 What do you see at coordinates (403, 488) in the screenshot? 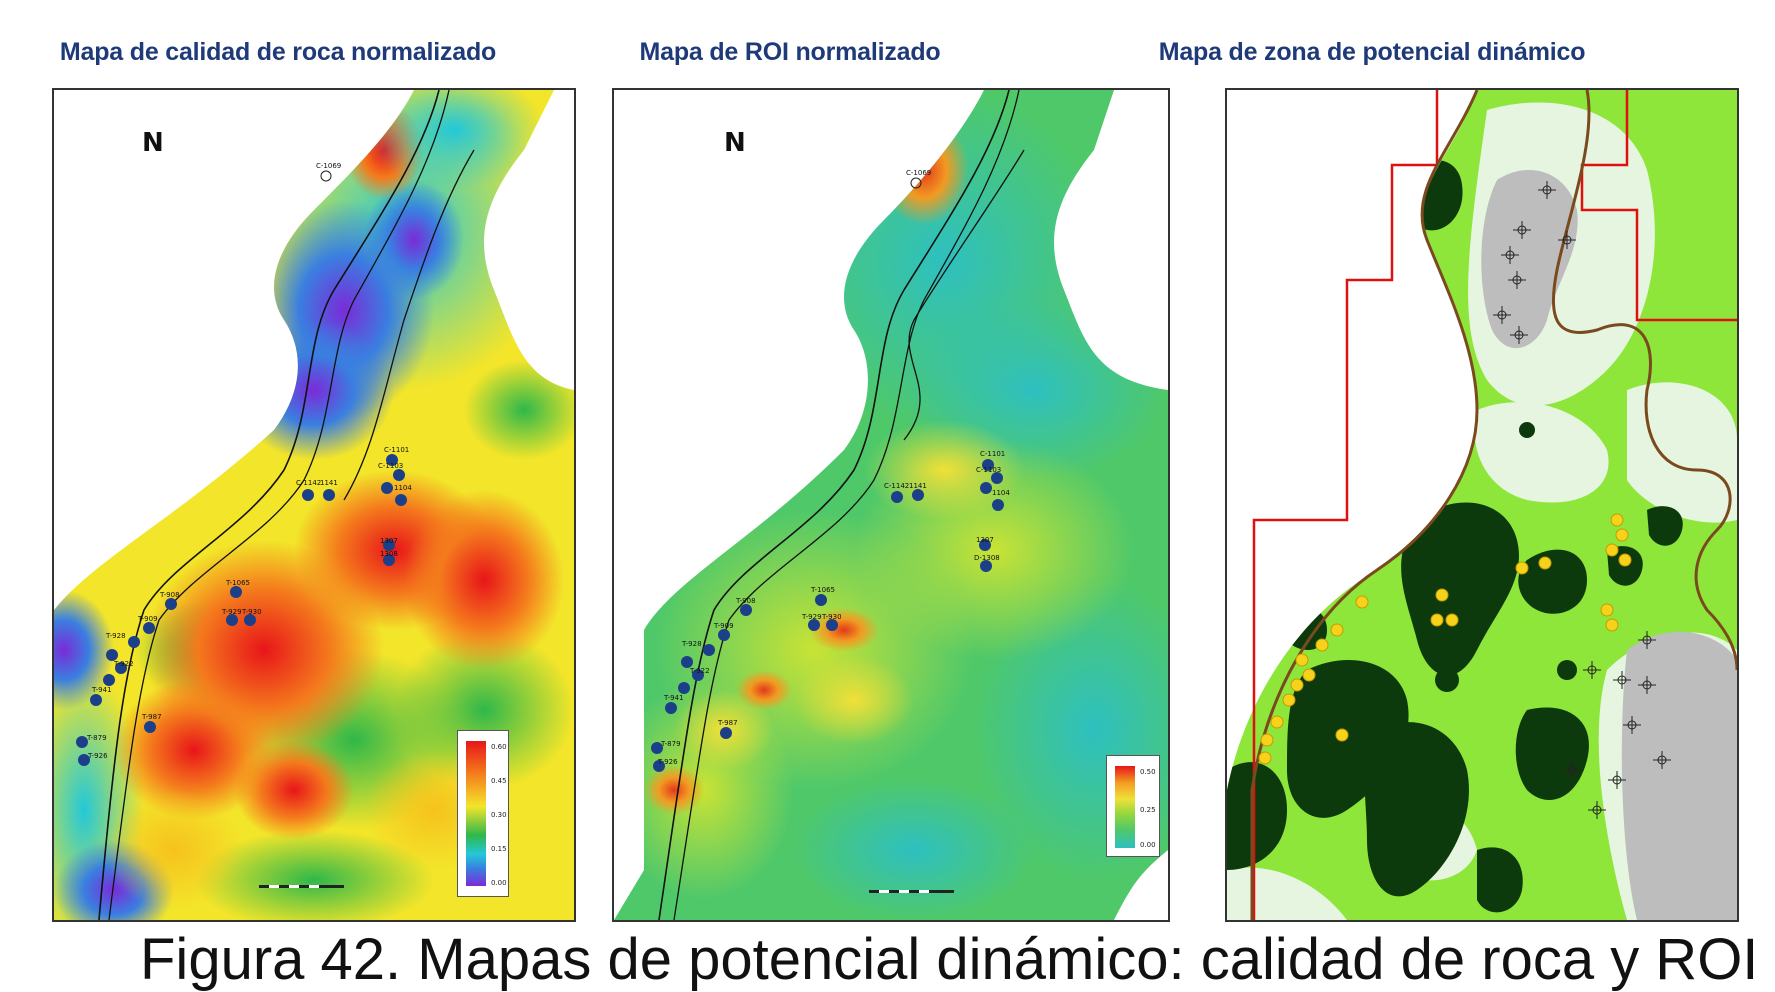
I see `label-1104: 1104` at bounding box center [403, 488].